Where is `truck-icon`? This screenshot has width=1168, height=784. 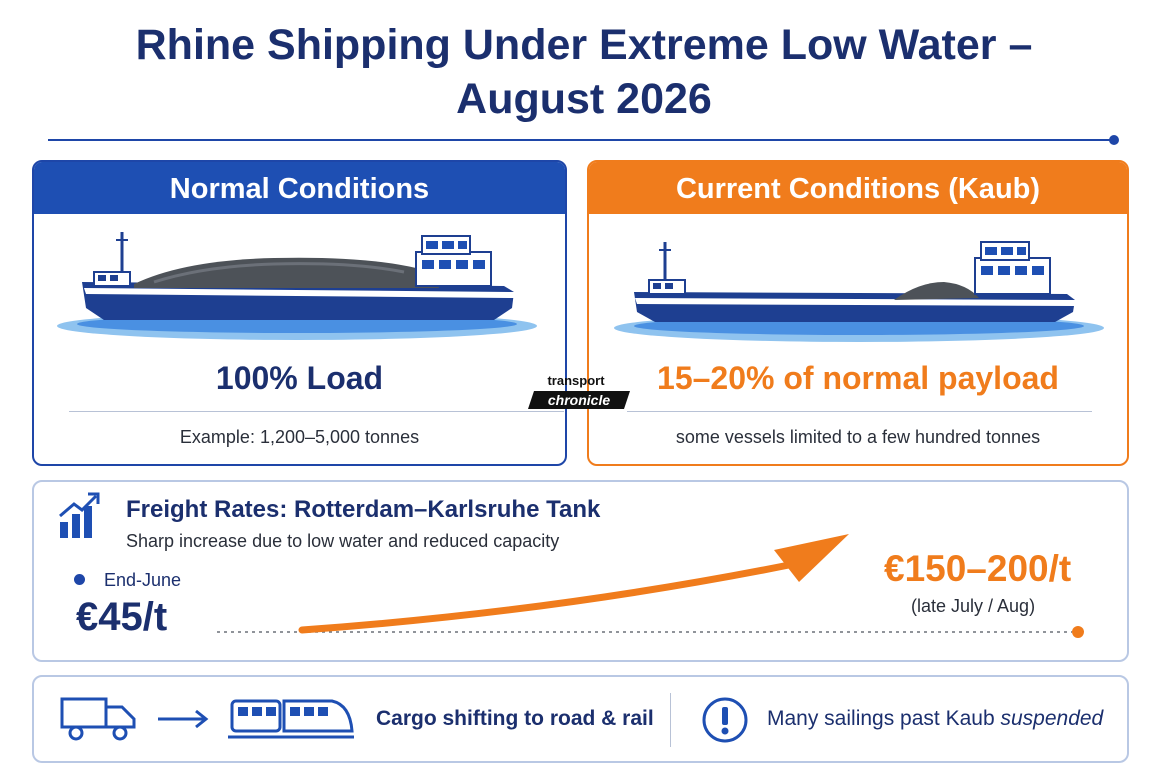
truck-icon is located at coordinates (98, 719).